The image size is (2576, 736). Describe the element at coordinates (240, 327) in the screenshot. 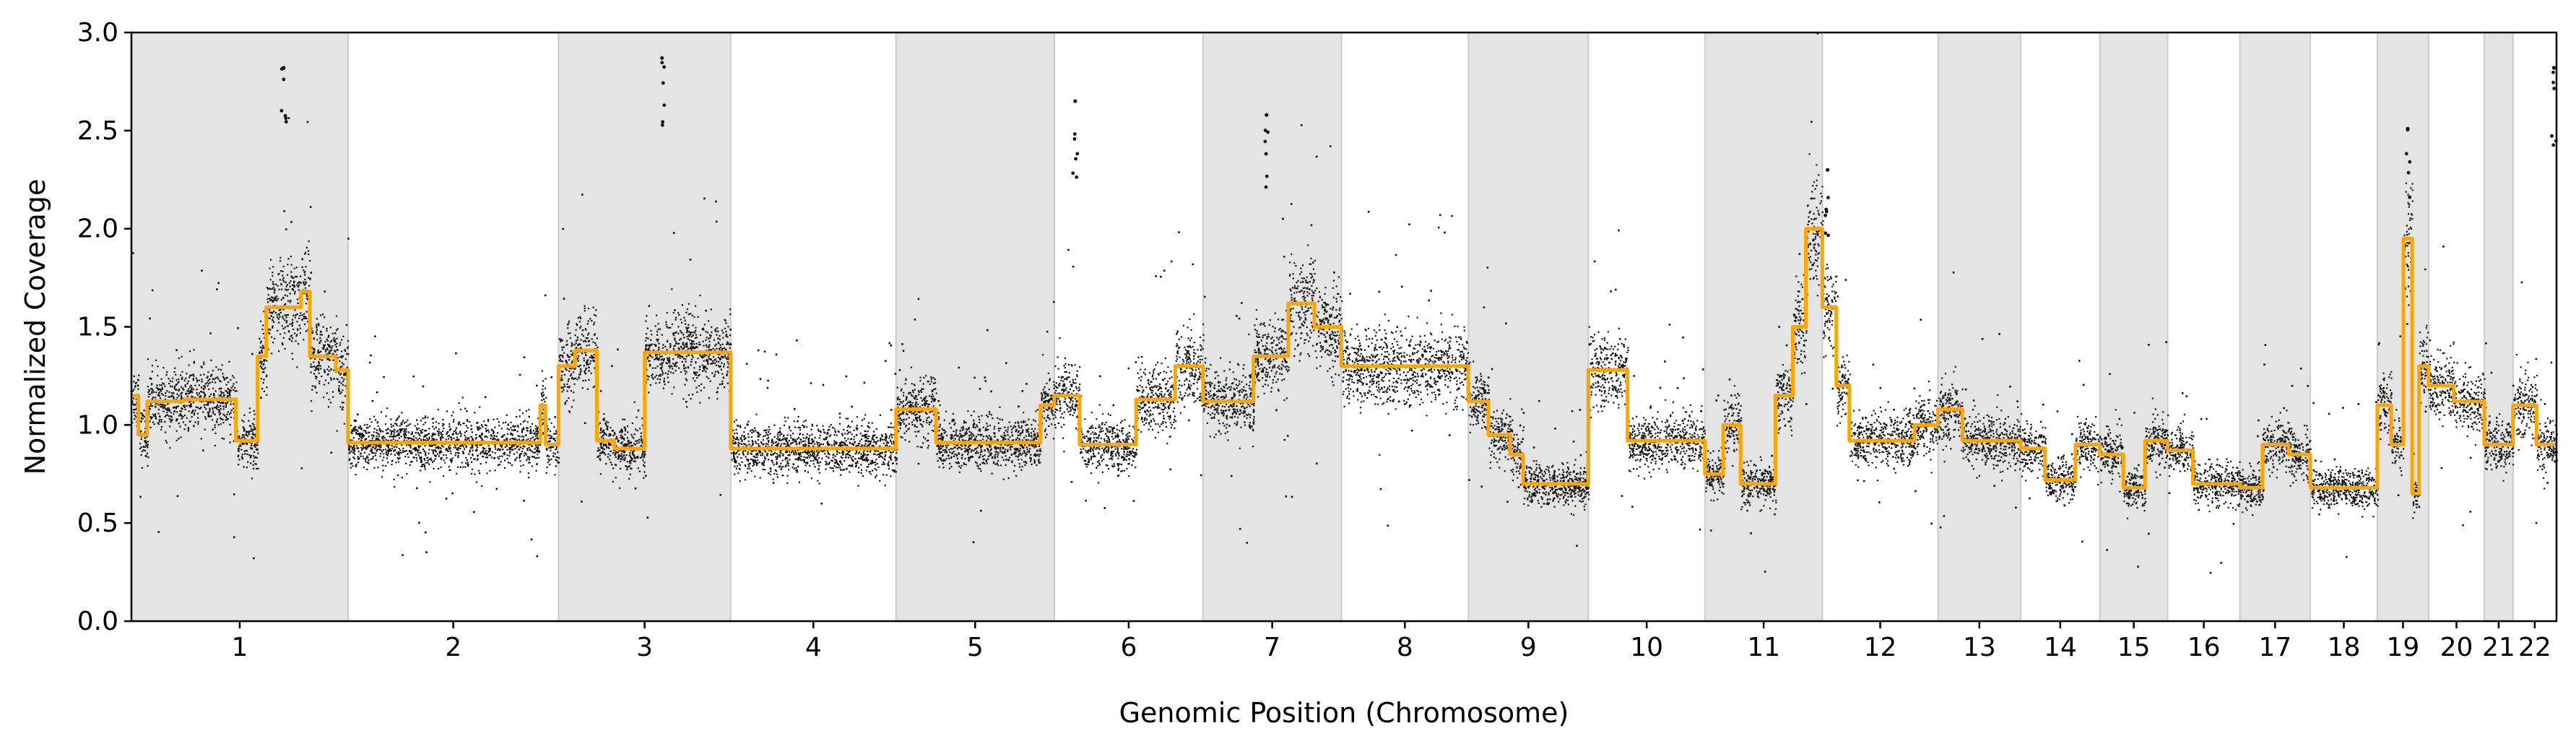

I see `chromosome-1-shade` at that location.